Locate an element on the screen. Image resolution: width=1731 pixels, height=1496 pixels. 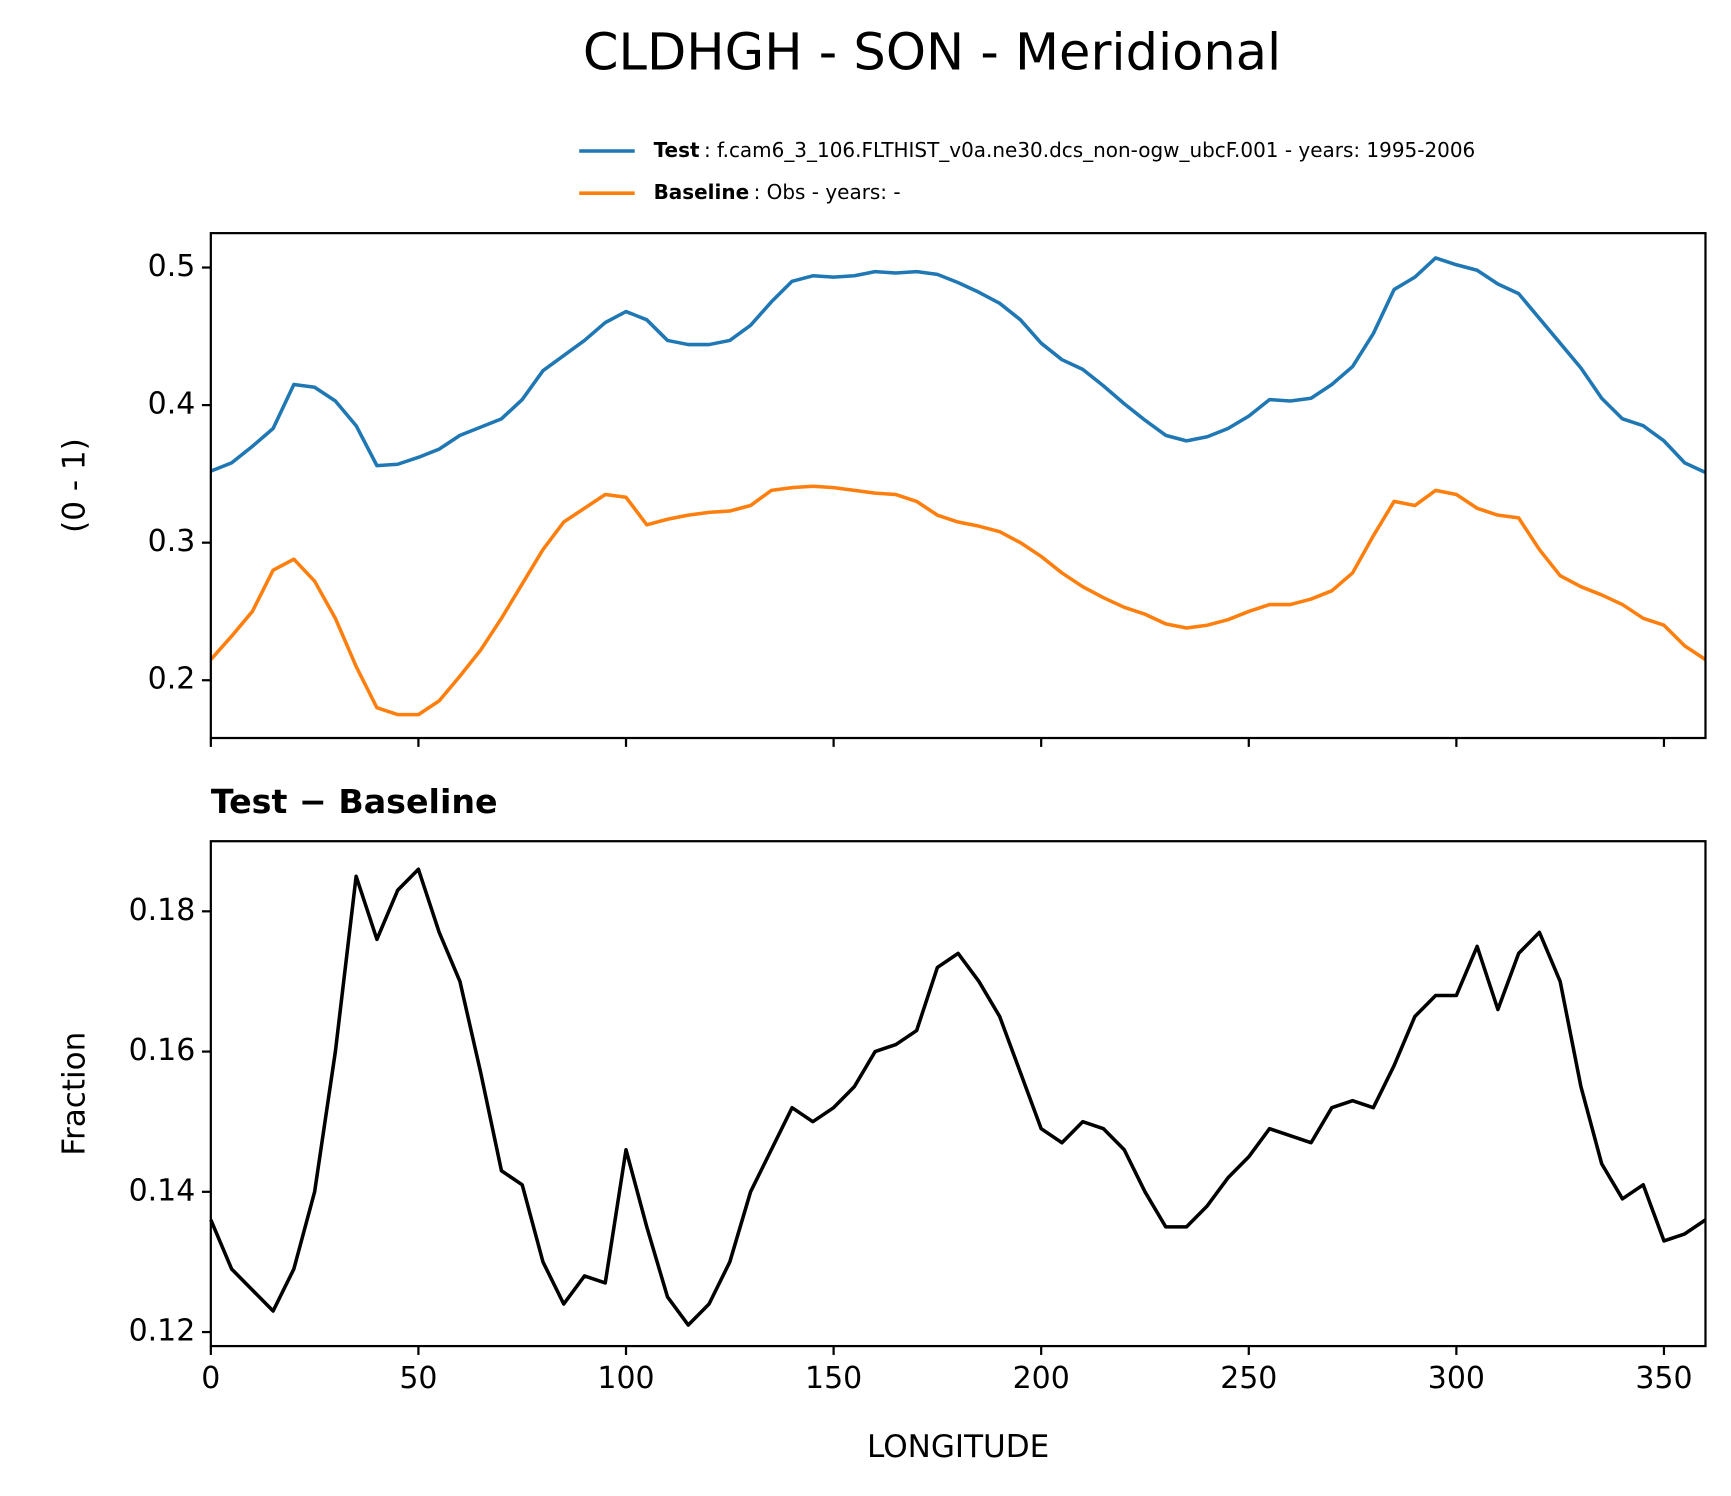
y-tick-label: 0.4 is located at coordinates (172, 404).